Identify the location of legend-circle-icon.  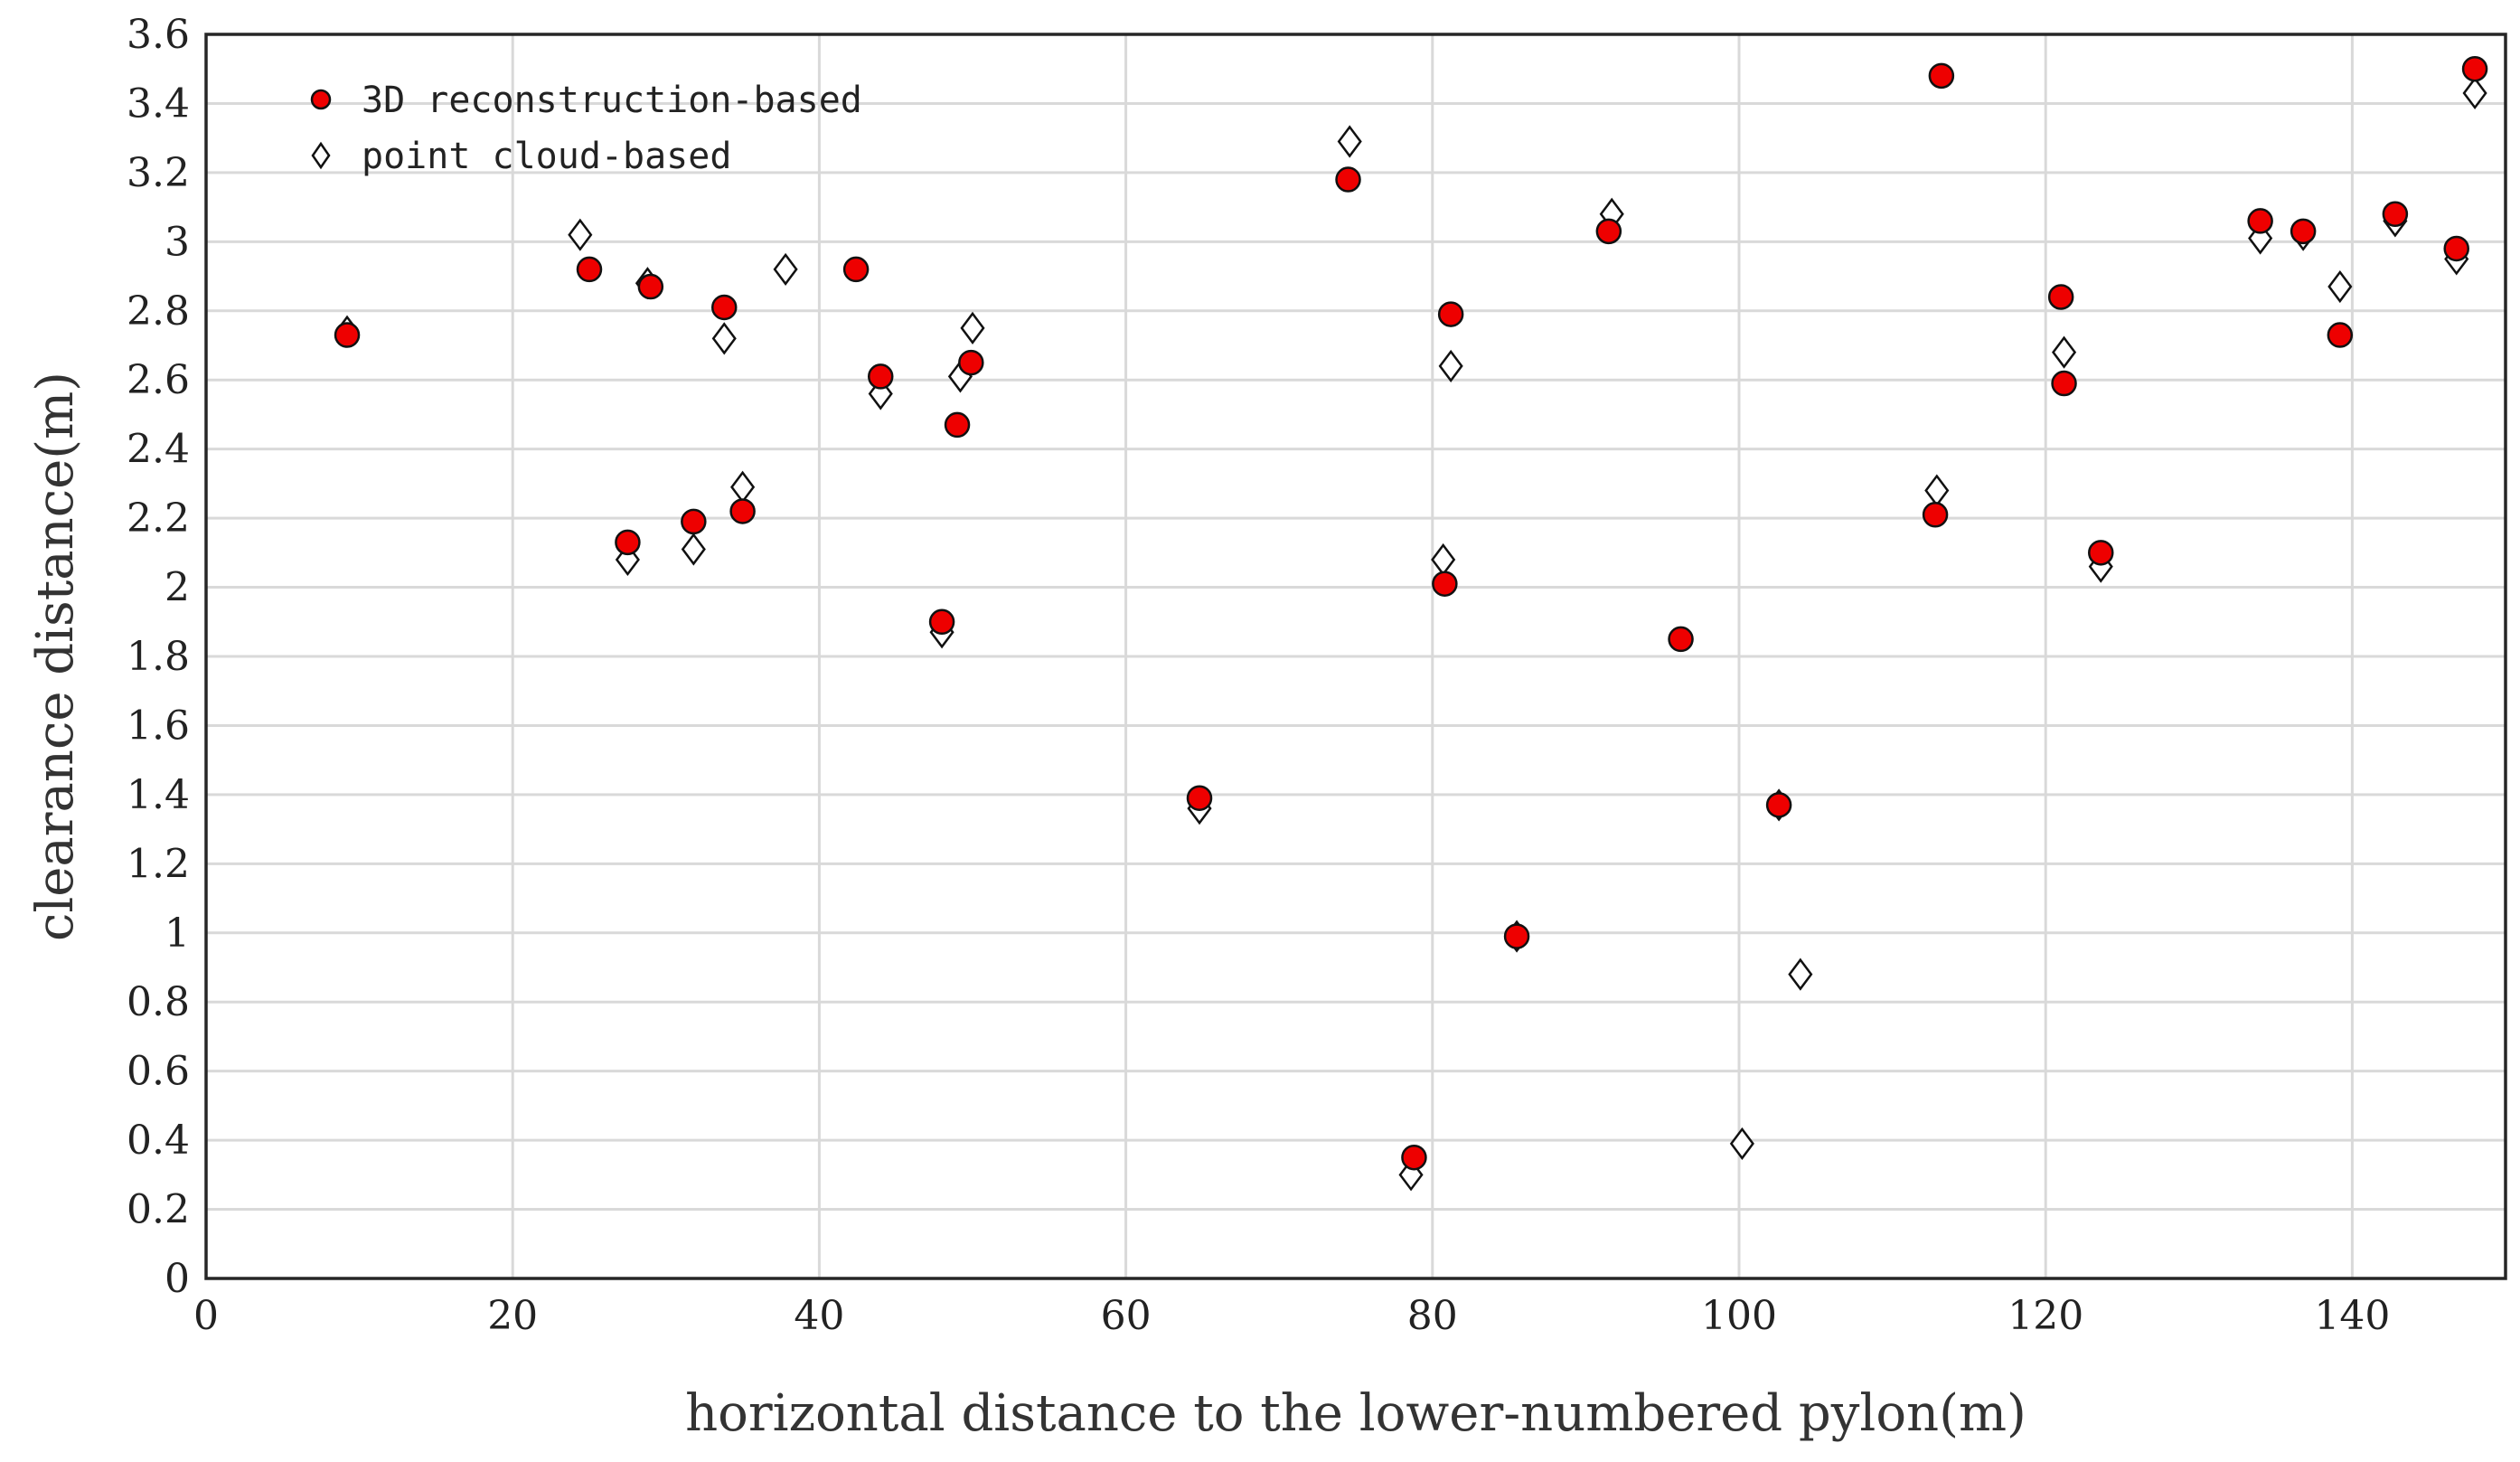
(321, 99).